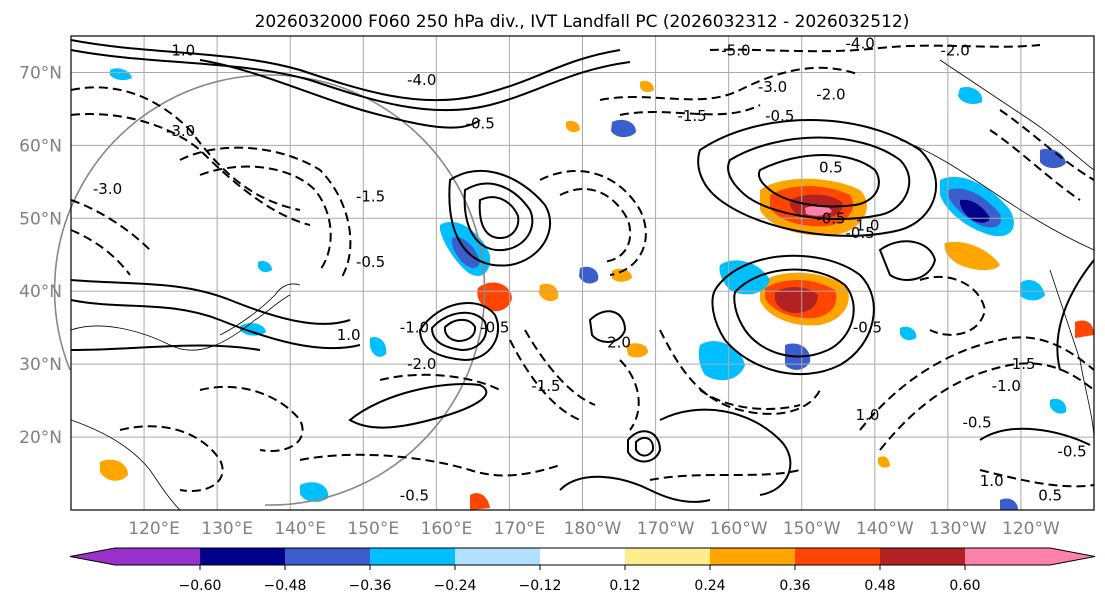  What do you see at coordinates (370, 196) in the screenshot?
I see `contour-label: -1.5` at bounding box center [370, 196].